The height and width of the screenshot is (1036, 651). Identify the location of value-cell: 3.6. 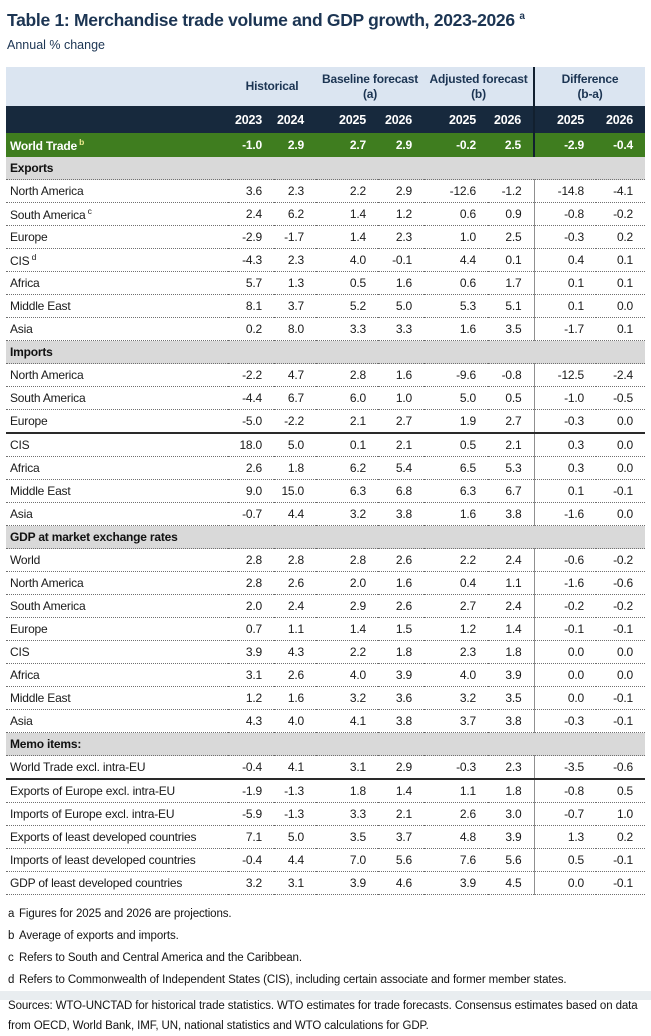
(251, 191).